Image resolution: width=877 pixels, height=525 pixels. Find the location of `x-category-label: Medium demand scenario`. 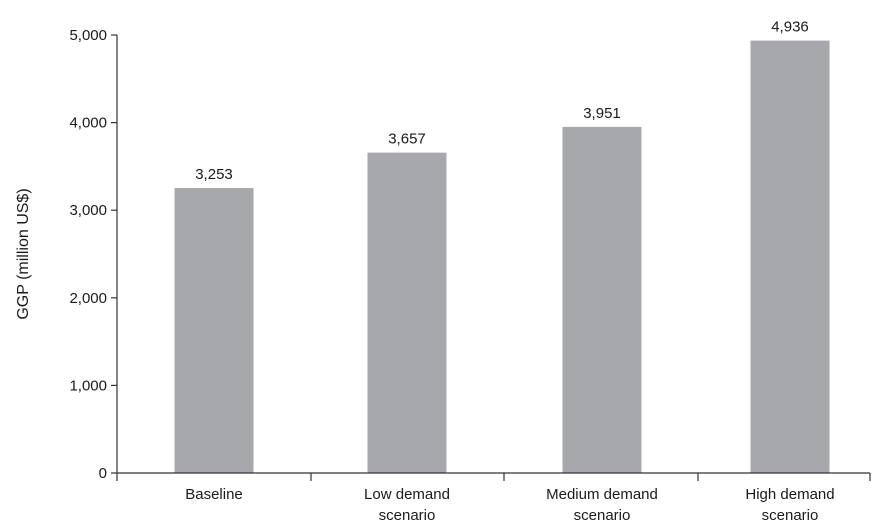

x-category-label: Medium demand scenario is located at coordinates (602, 505).